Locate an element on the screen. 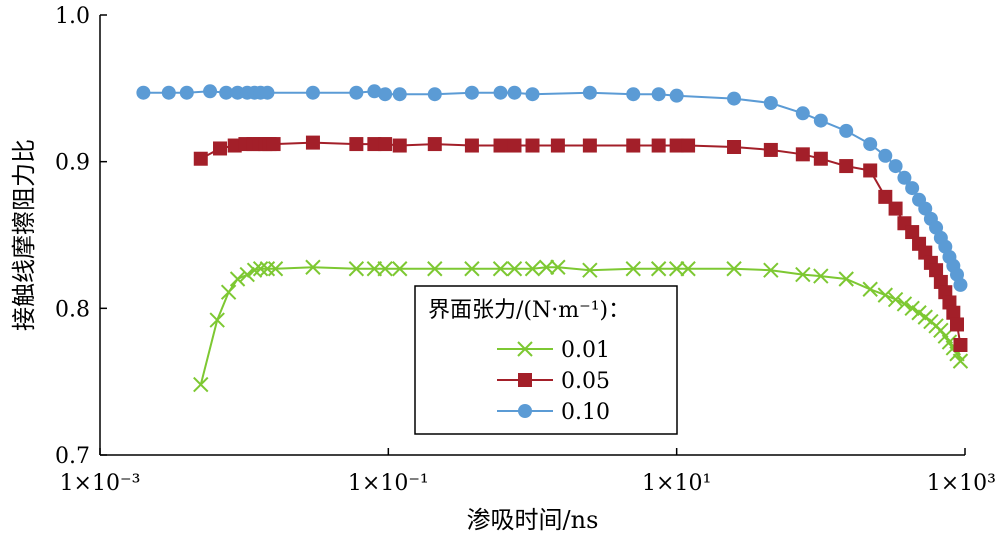 This screenshot has height=543, width=1000. y-tick-label: 0.8 is located at coordinates (72, 309).